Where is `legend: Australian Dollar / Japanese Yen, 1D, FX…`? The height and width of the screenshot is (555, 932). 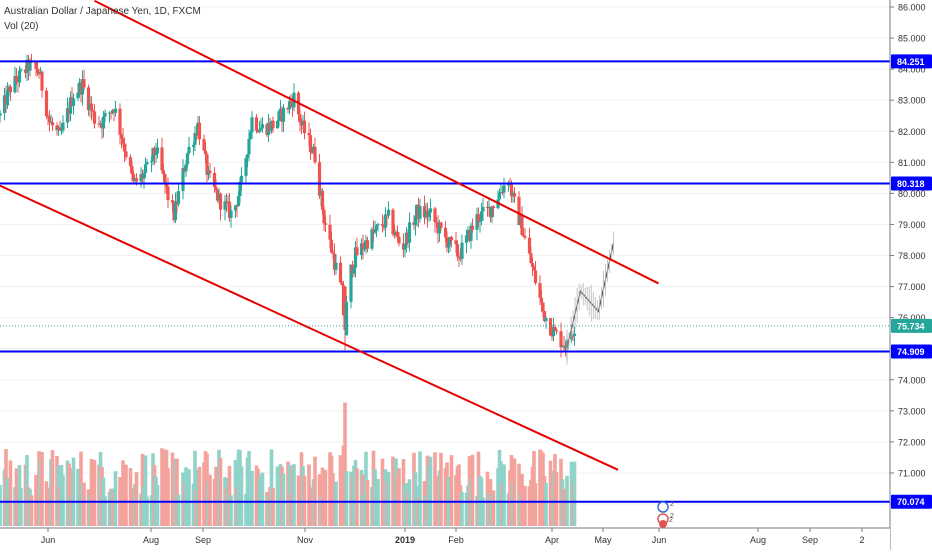
legend: Australian Dollar / Japanese Yen, 1D, FX… is located at coordinates (102, 19).